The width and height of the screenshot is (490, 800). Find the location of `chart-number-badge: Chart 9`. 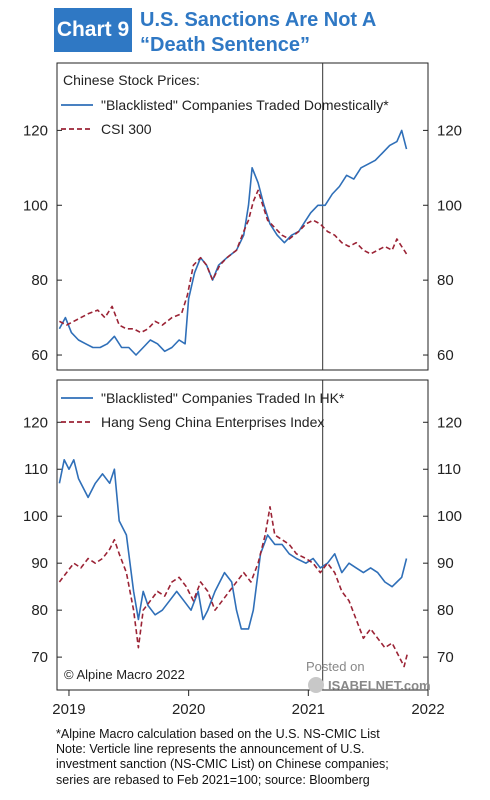

chart-number-badge: Chart 9 is located at coordinates (93, 30).